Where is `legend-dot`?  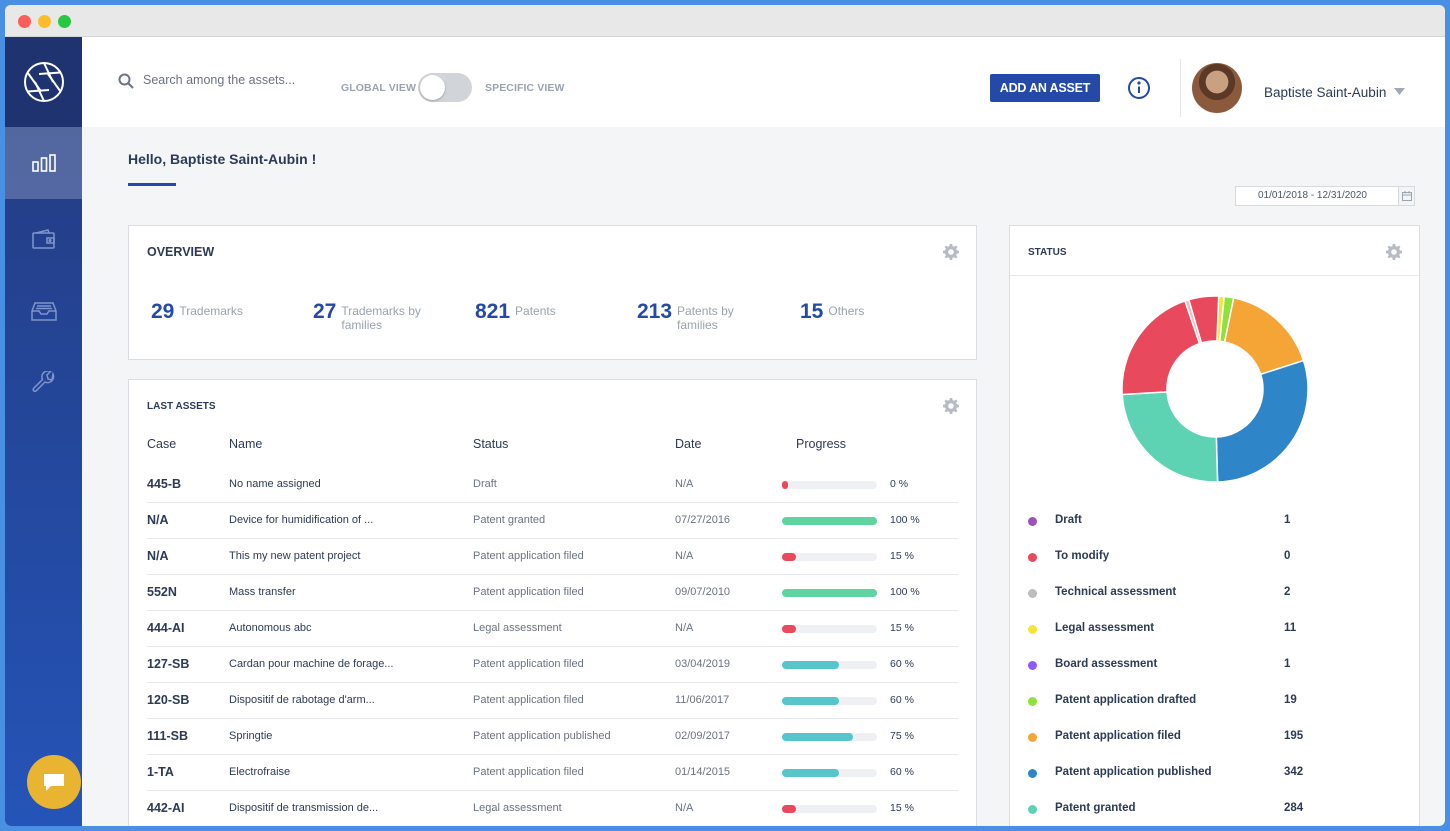
legend-dot is located at coordinates (1032, 701).